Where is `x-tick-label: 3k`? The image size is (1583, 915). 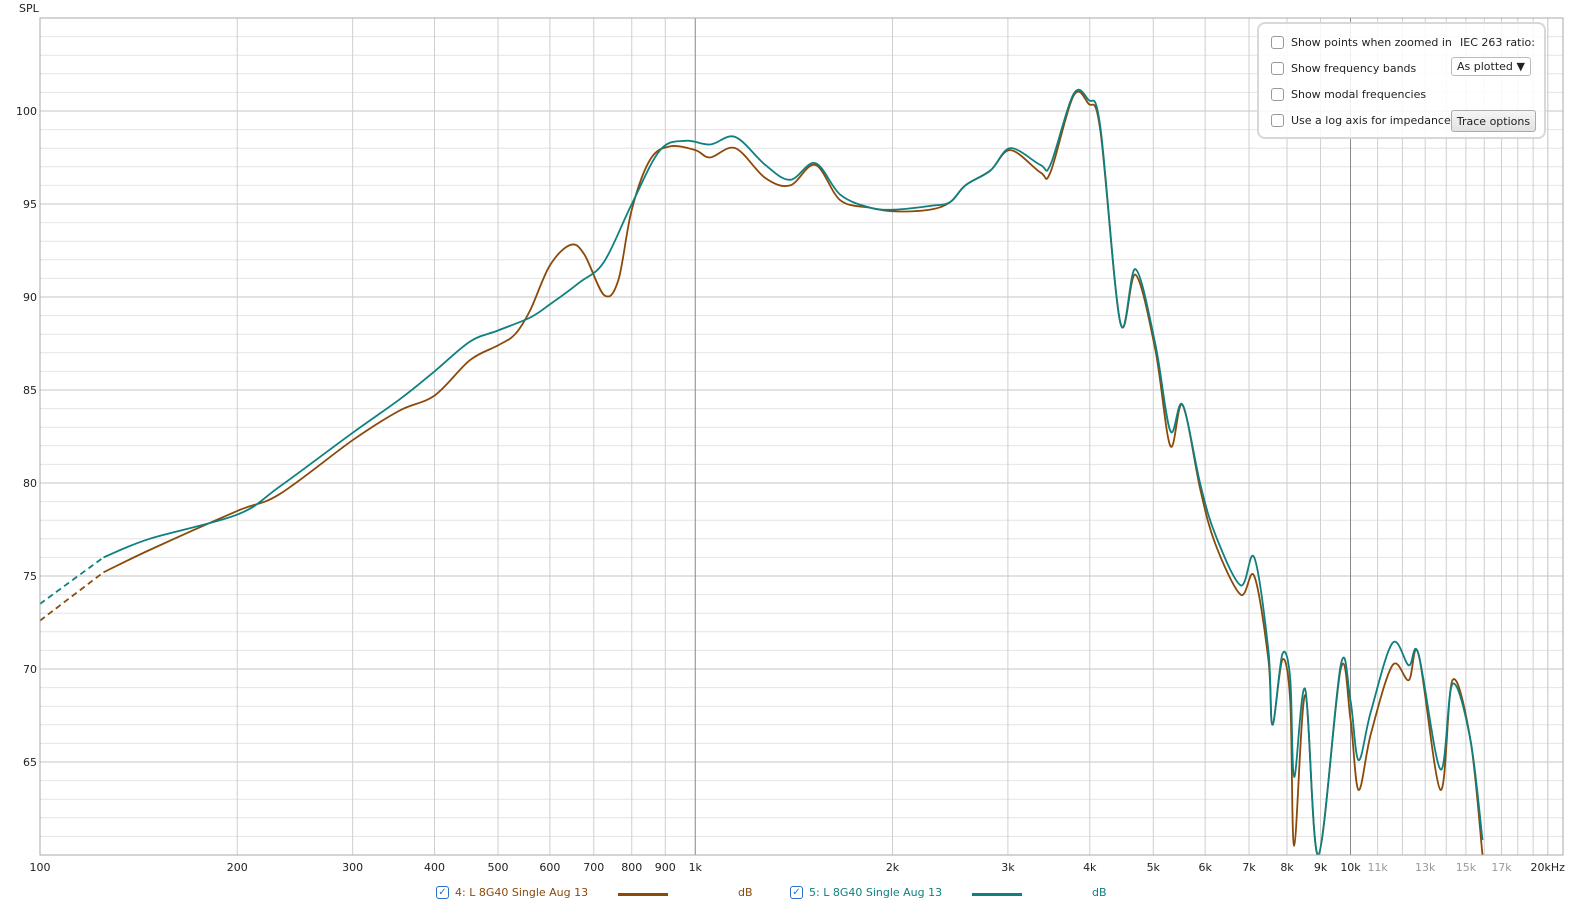 x-tick-label: 3k is located at coordinates (1008, 867).